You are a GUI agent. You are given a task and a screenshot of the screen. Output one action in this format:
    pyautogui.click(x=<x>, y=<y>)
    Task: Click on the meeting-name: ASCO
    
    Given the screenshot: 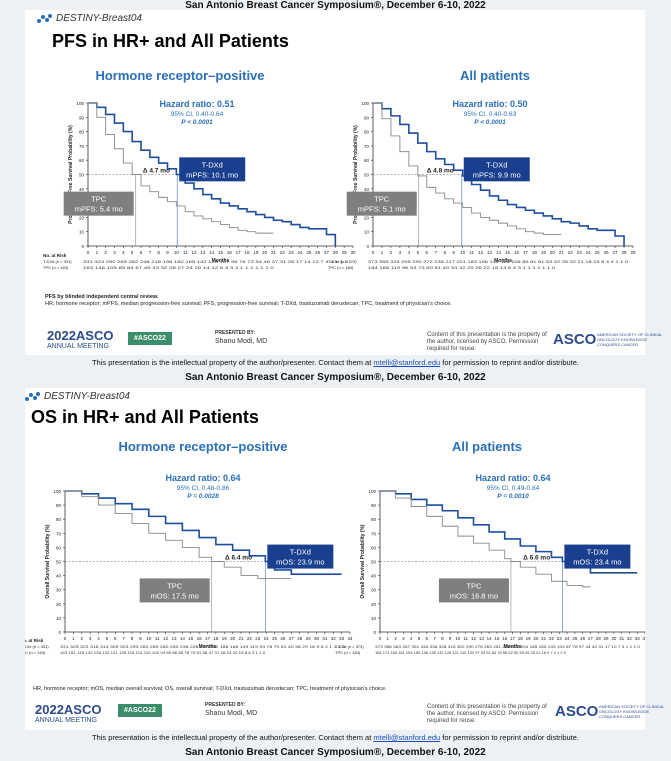 What is the action you would take?
    pyautogui.click(x=82, y=709)
    